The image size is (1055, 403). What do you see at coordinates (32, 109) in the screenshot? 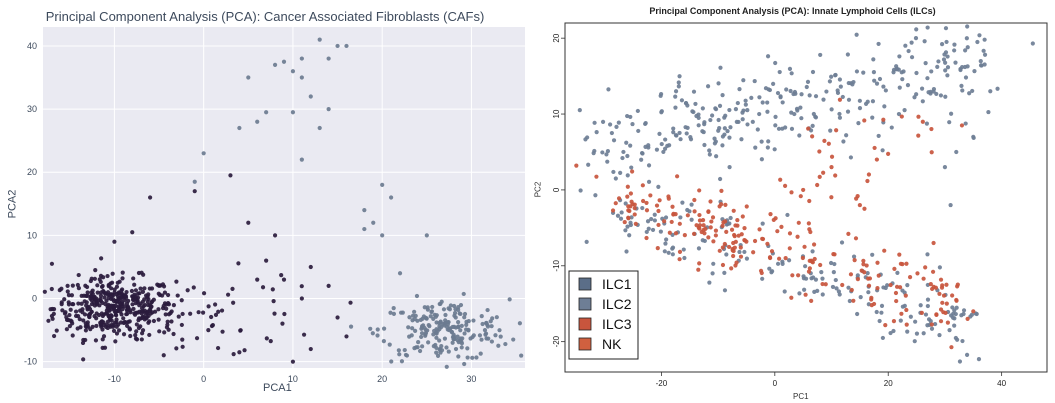
I see `y-tick-label: 30` at bounding box center [32, 109].